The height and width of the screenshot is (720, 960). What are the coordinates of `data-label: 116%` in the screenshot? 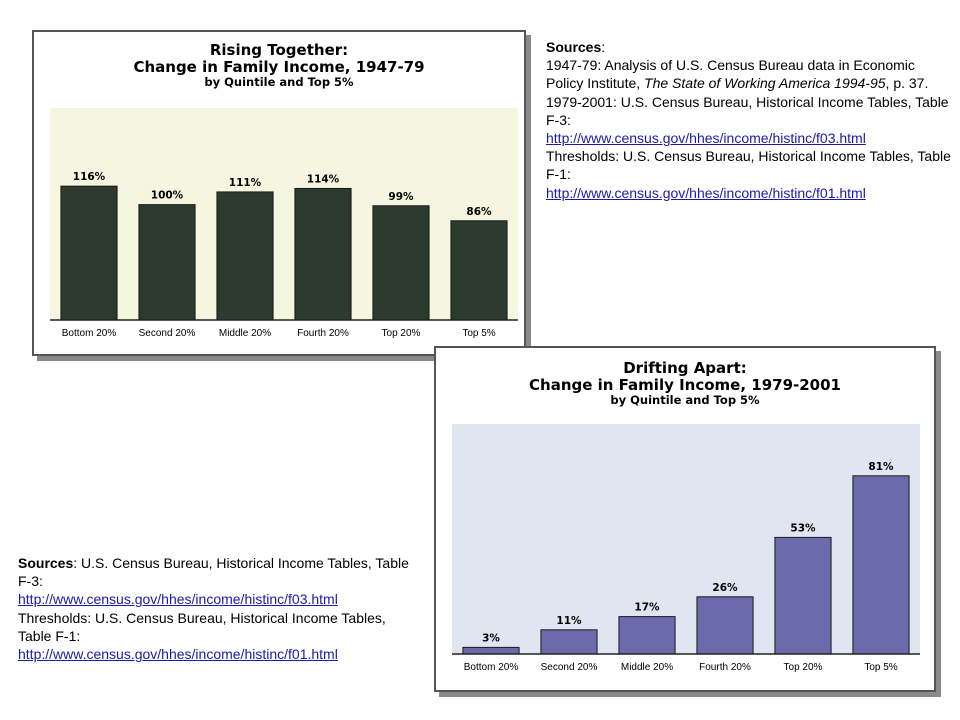 It's located at (89, 177).